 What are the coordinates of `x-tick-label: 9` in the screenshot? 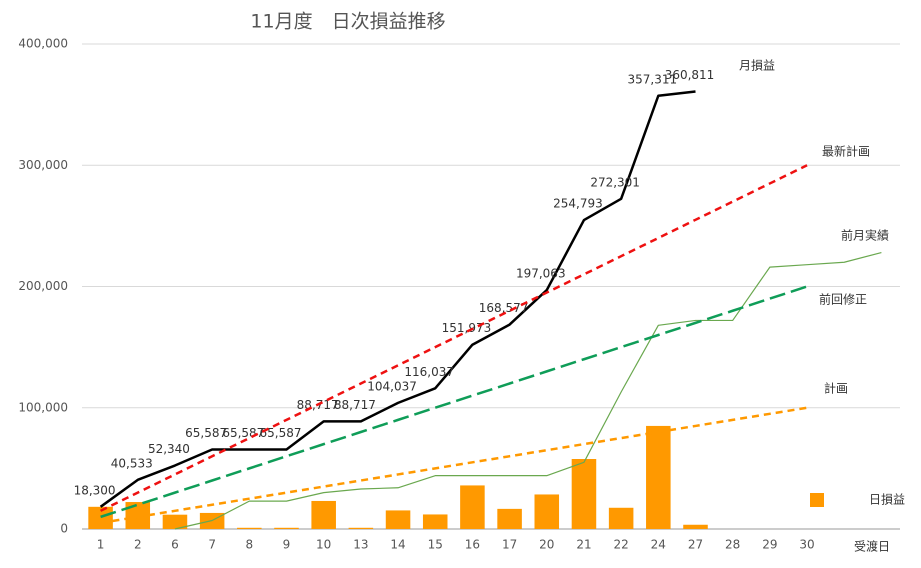 It's located at (287, 545).